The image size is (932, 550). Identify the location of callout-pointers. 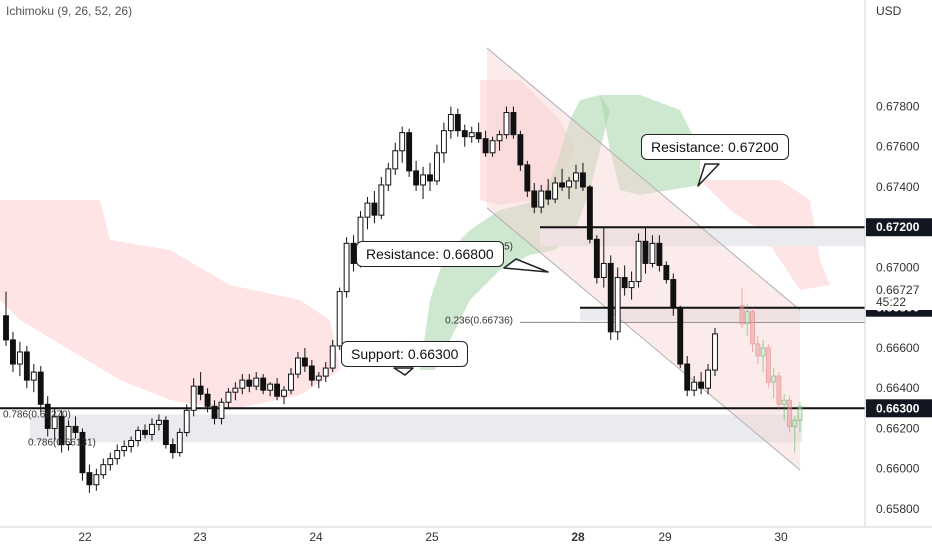
(556, 269).